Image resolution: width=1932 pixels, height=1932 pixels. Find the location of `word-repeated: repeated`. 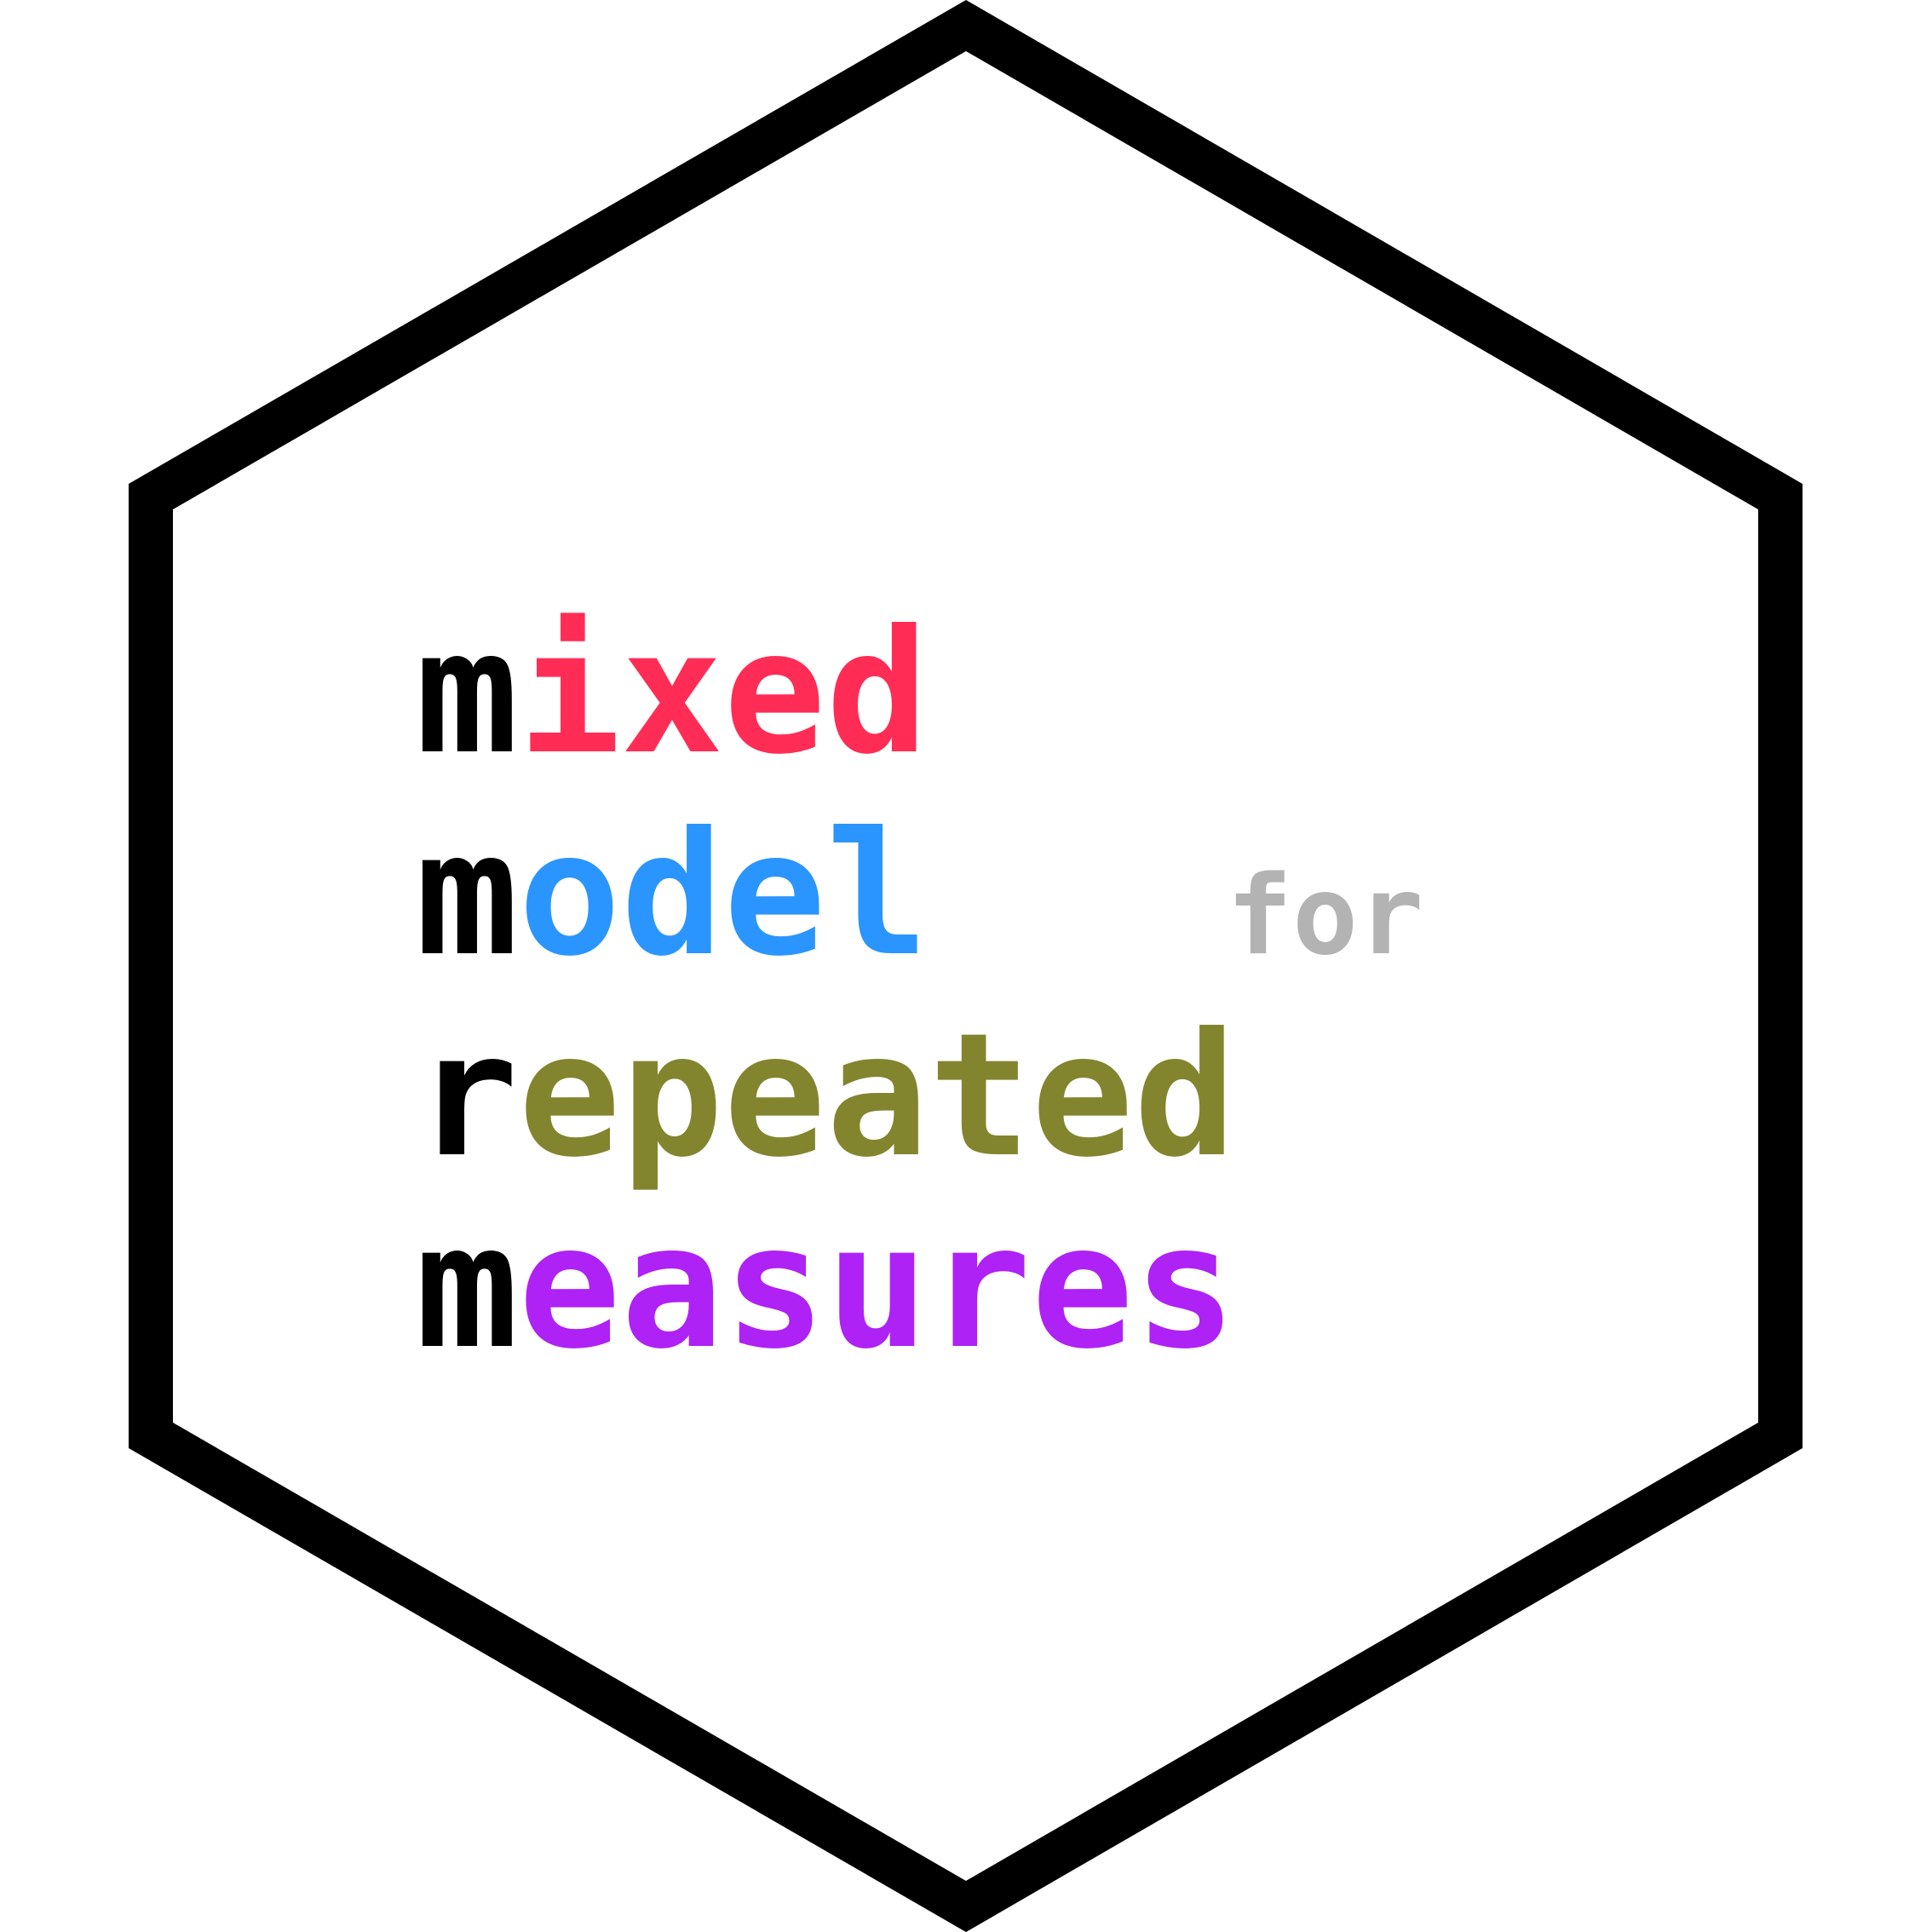

word-repeated: repeated is located at coordinates (826, 1096).